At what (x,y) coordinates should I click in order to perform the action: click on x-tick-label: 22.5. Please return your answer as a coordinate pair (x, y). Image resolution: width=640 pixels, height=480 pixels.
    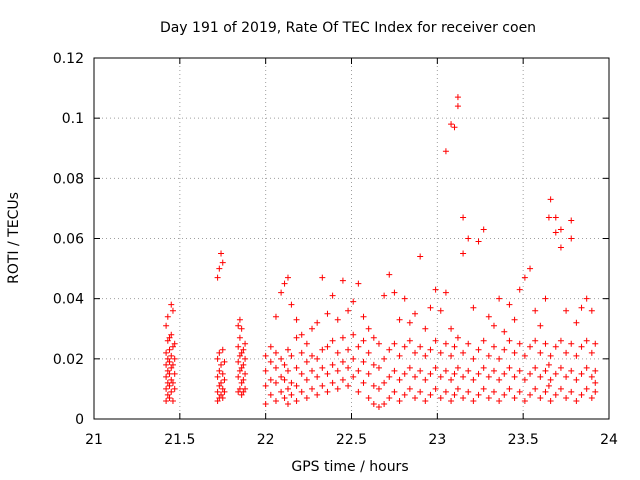
    Looking at the image, I should click on (351, 440).